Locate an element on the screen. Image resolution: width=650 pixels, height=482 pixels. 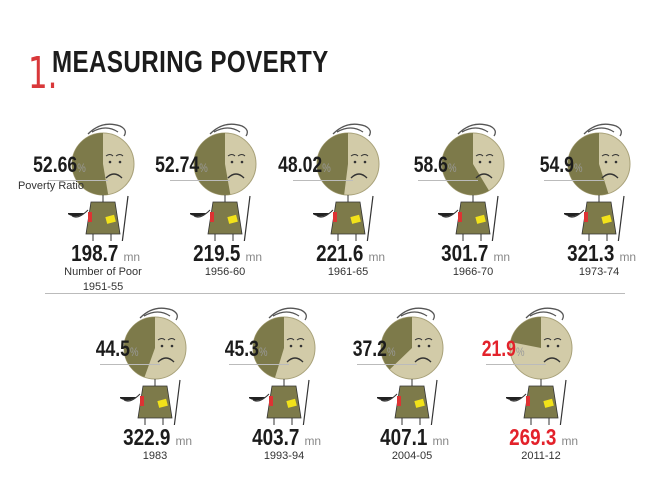
period-label: 1973-74 is located at coordinates (599, 272).